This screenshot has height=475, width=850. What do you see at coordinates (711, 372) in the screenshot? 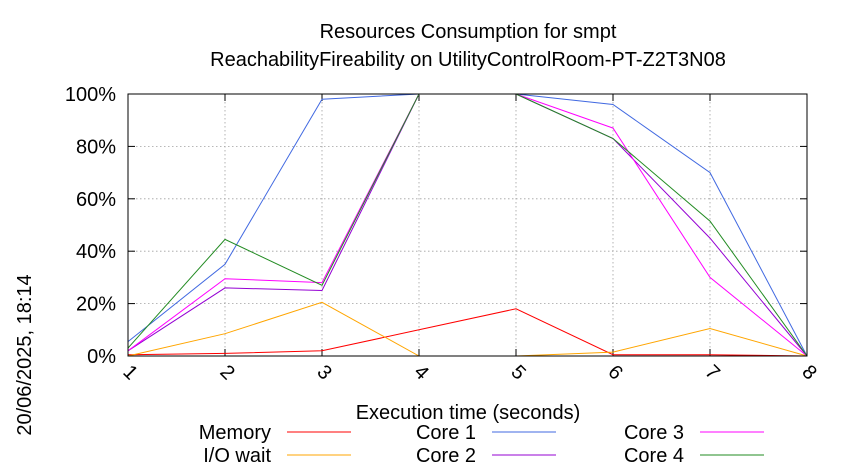
I see `x-tick-label: 7` at bounding box center [711, 372].